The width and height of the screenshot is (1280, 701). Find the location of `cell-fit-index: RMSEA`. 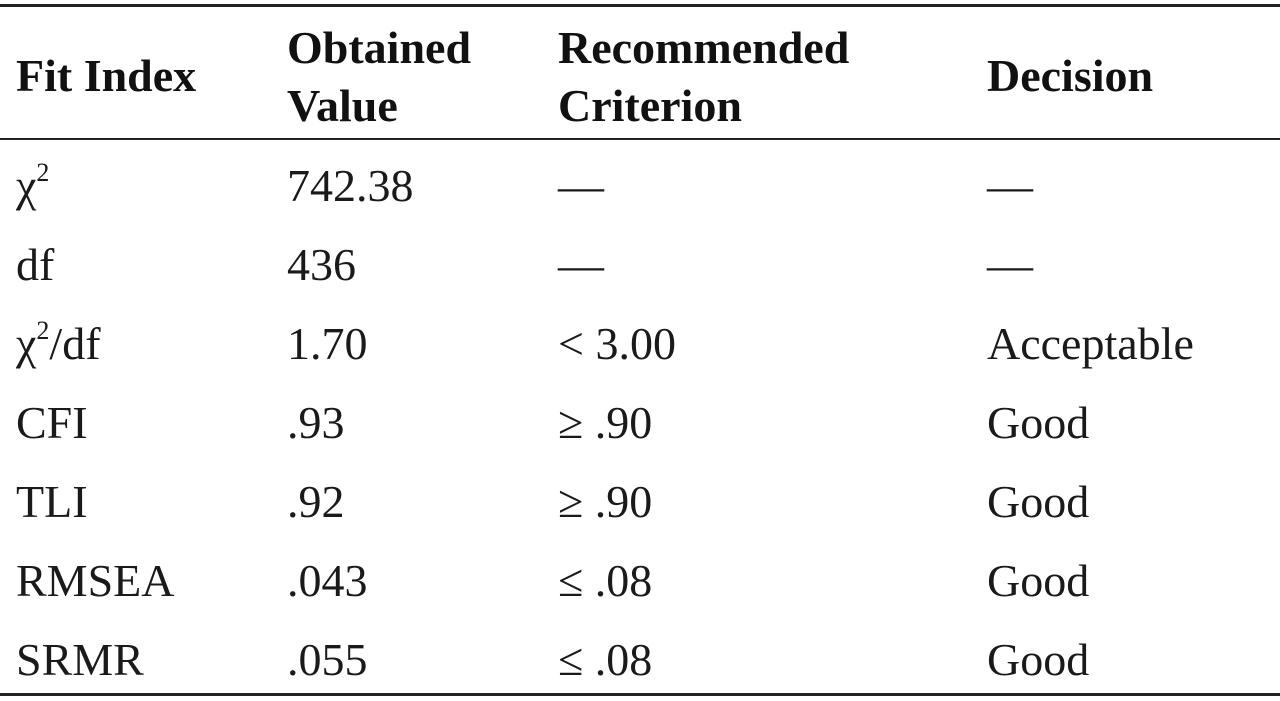

cell-fit-index: RMSEA is located at coordinates (95, 581).